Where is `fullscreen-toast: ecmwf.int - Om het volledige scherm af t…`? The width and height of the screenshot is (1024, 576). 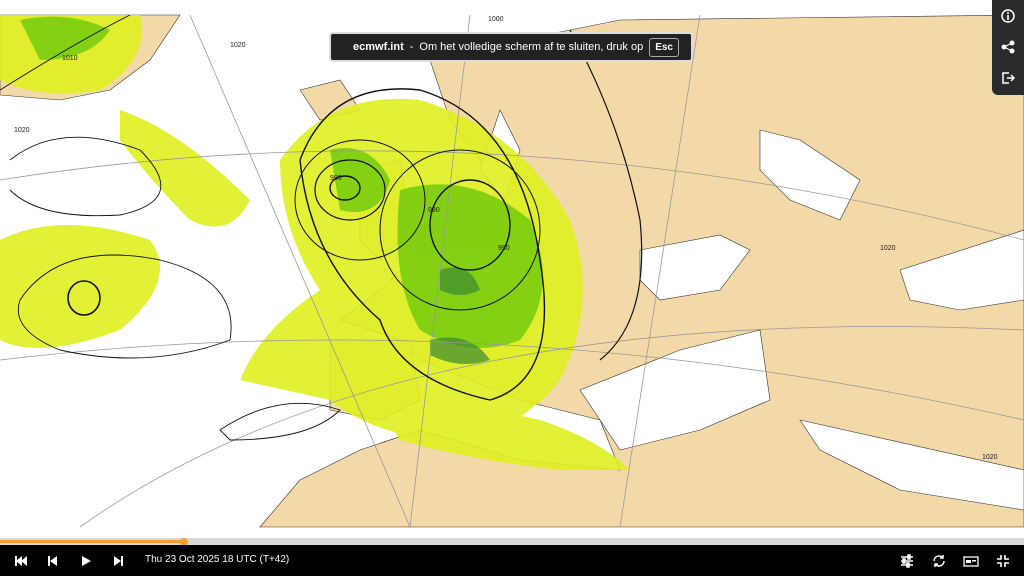
fullscreen-toast: ecmwf.int - Om het volledige scherm af t… is located at coordinates (511, 47).